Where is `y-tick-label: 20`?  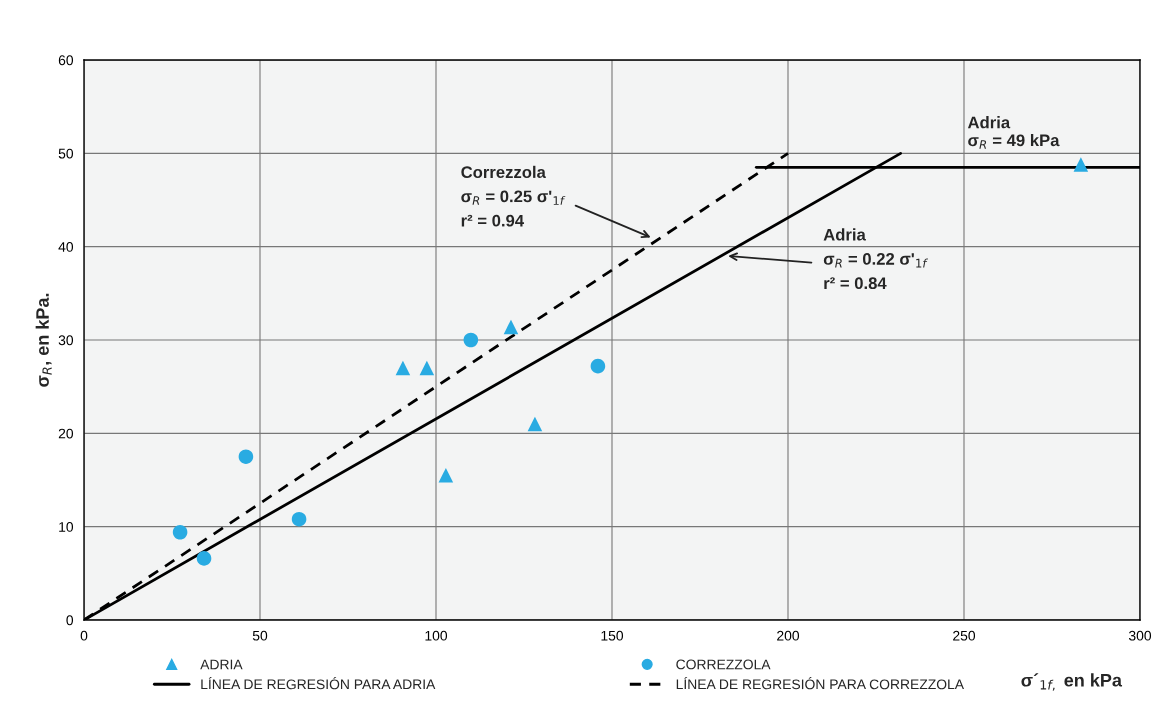 y-tick-label: 20 is located at coordinates (66, 433).